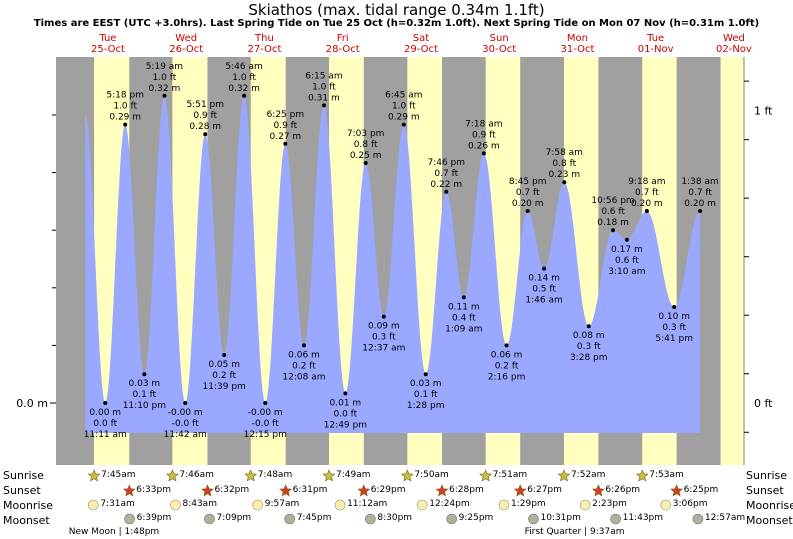 This screenshot has height=539, width=793. What do you see at coordinates (769, 505) in the screenshot?
I see `row-label-moonrise-right: Moonrise` at bounding box center [769, 505].